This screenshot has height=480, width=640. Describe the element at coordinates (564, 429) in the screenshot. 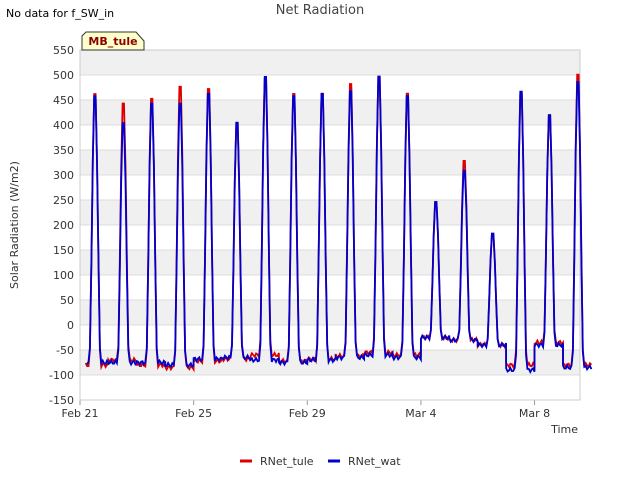

I see `x-axis-label: Time` at that location.